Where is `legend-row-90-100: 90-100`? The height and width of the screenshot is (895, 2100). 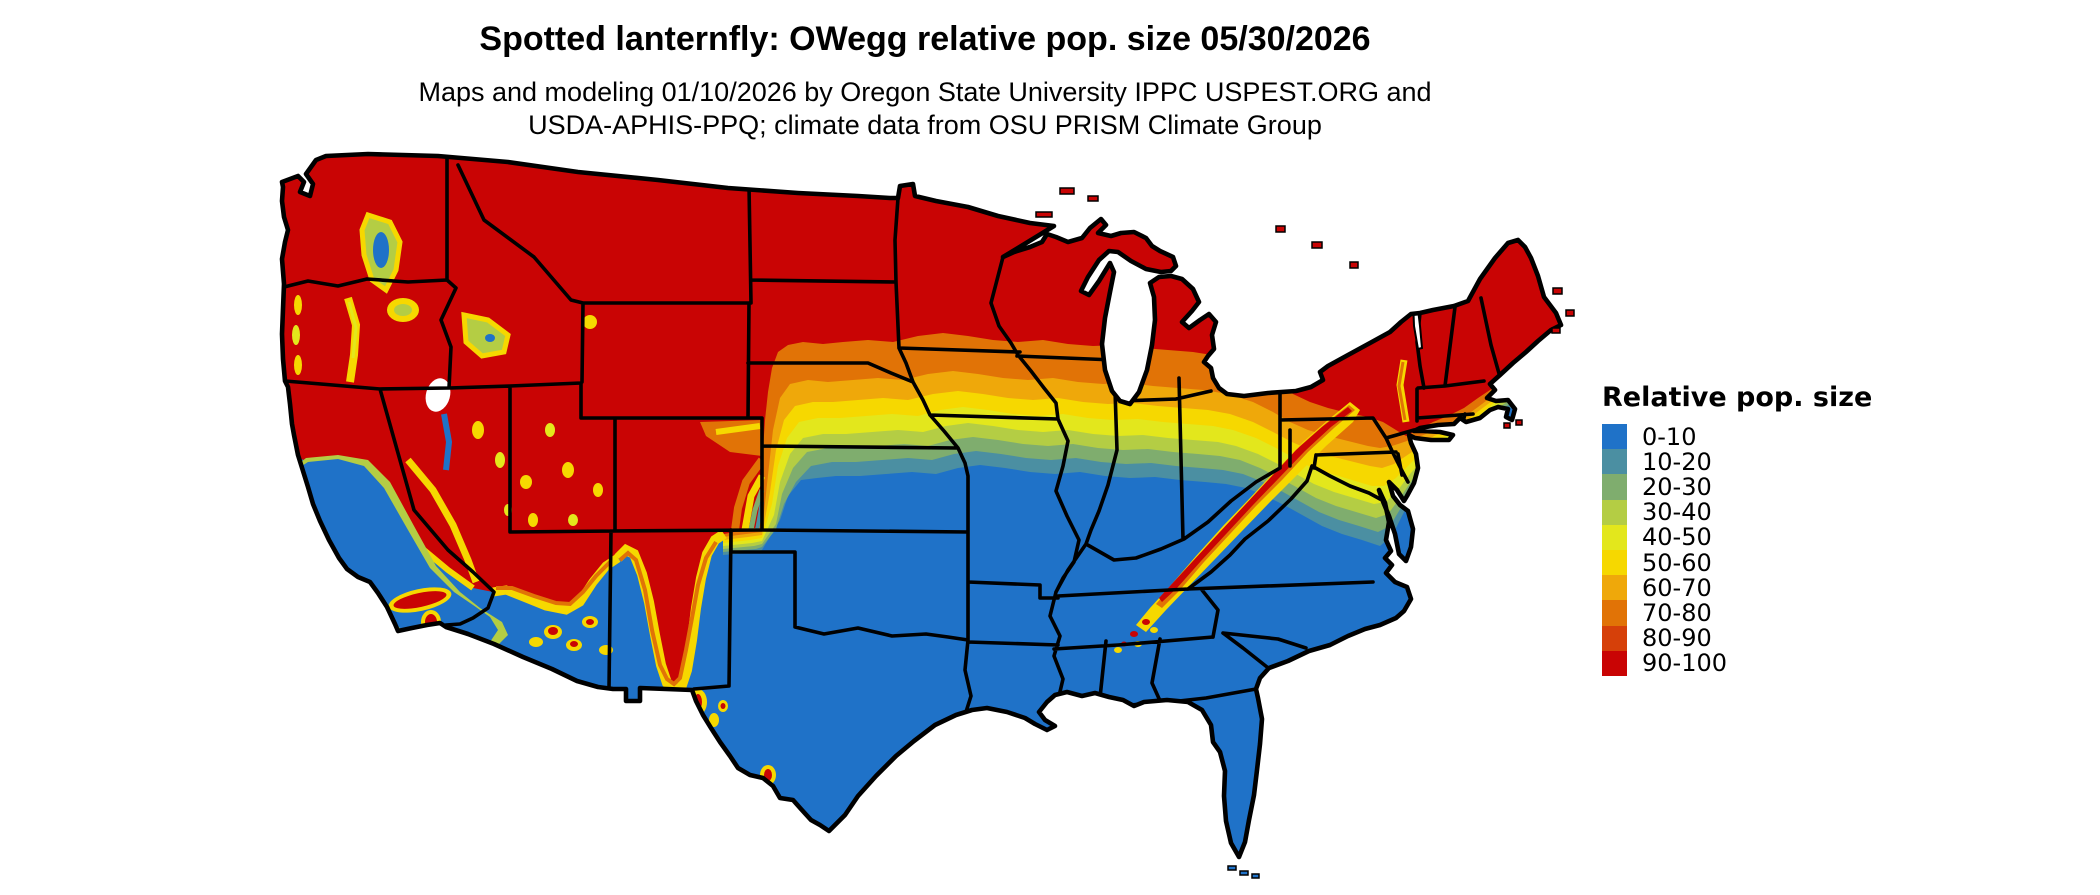 legend-row-90-100: 90-100 is located at coordinates (1737, 663).